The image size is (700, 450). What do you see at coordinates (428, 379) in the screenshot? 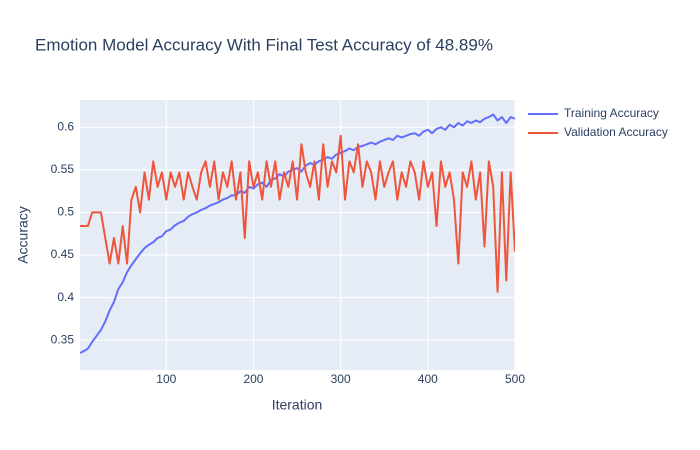
I see `x-tick-label: 400` at bounding box center [428, 379].